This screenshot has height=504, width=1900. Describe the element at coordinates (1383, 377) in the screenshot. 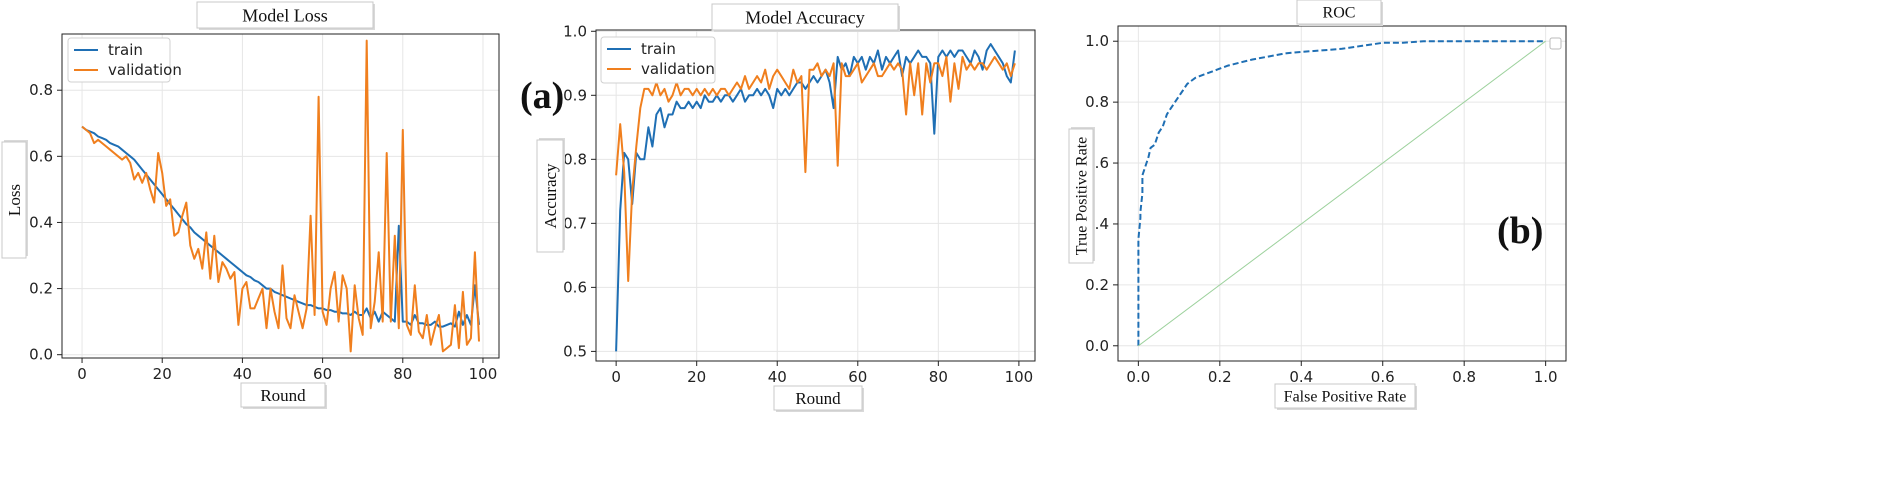

I see `x-tick-label: 0.6` at that location.